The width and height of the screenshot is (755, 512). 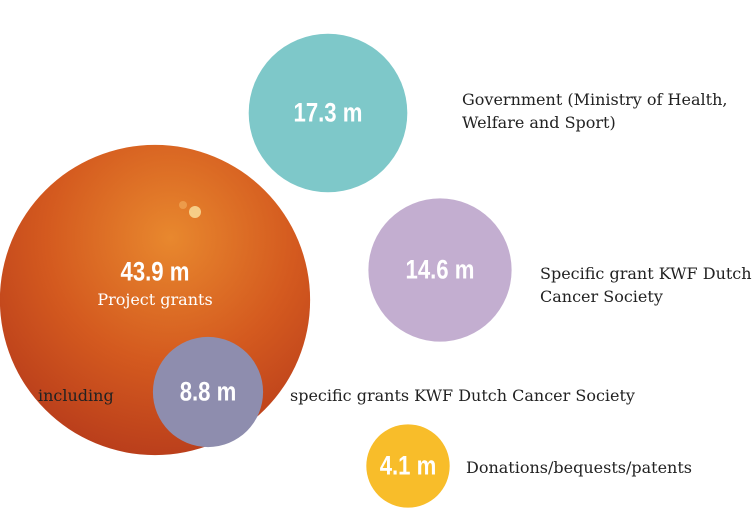 I want to click on category-label: Donations/bequests/patents, so click(x=579, y=467).